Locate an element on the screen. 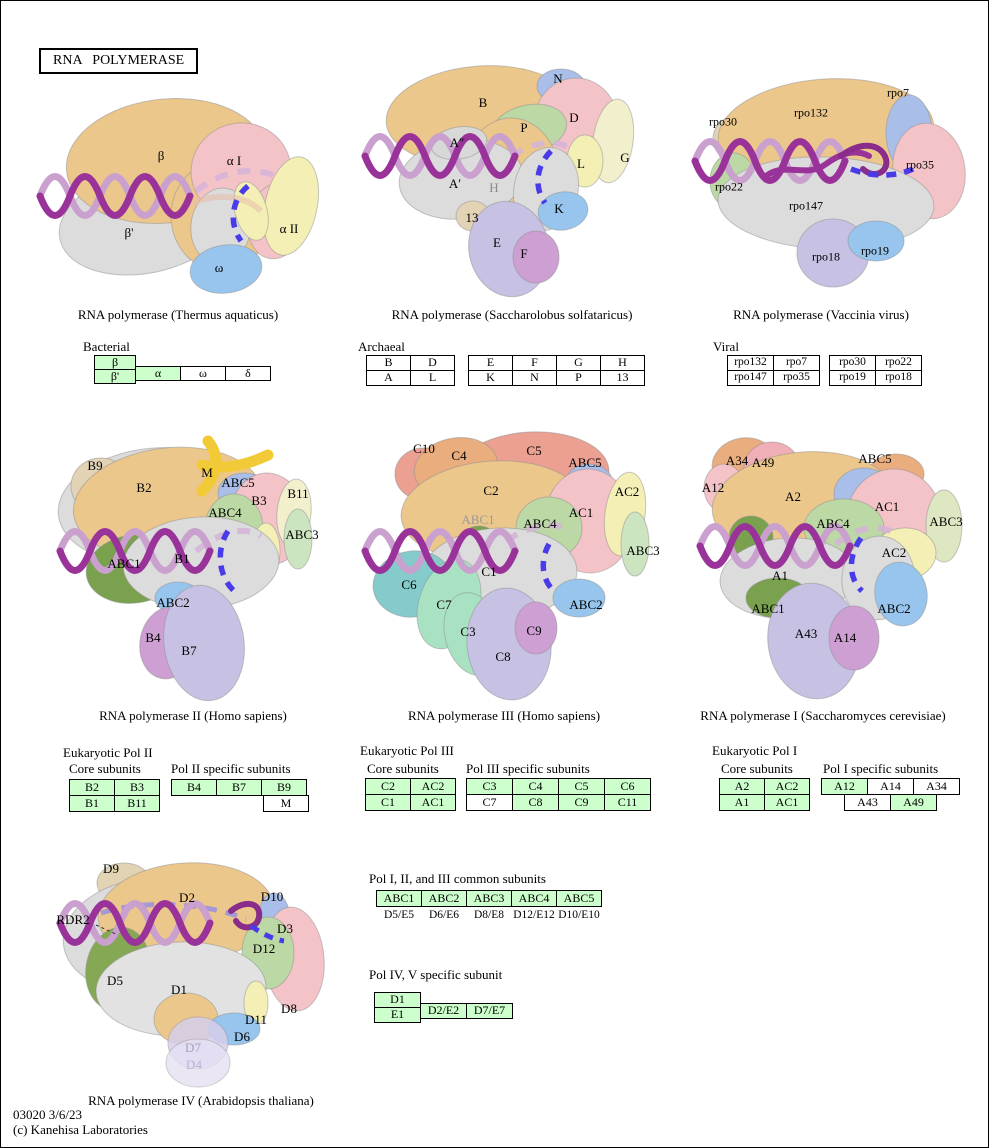 The height and width of the screenshot is (1148, 989). subunit-cell: B11 is located at coordinates (137, 803).